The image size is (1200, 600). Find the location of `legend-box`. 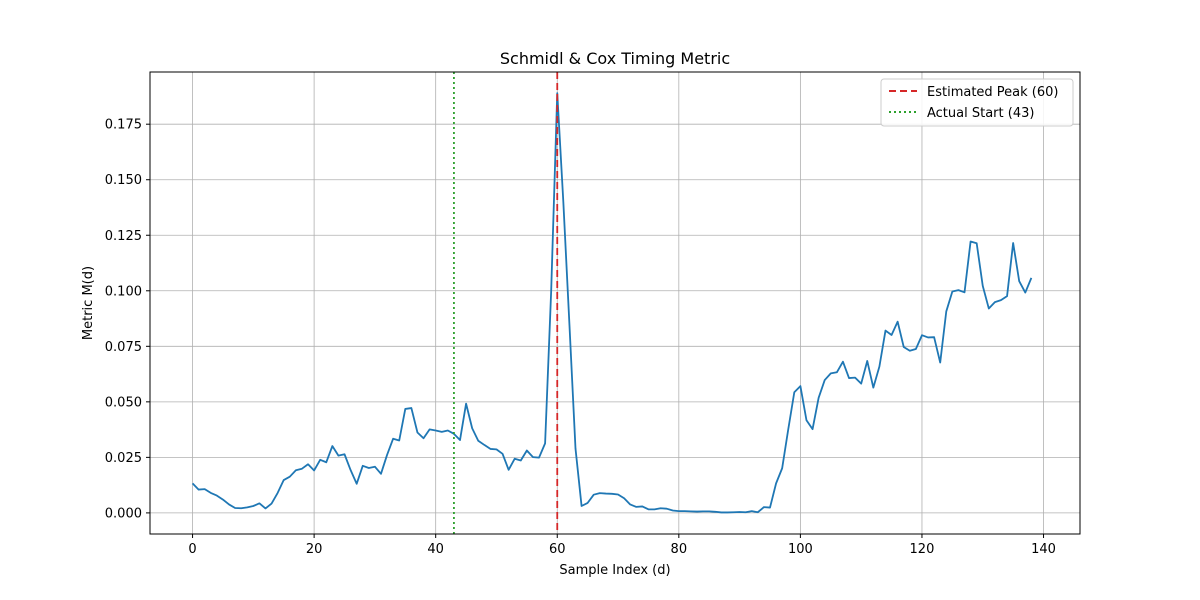

legend-box is located at coordinates (977, 102).